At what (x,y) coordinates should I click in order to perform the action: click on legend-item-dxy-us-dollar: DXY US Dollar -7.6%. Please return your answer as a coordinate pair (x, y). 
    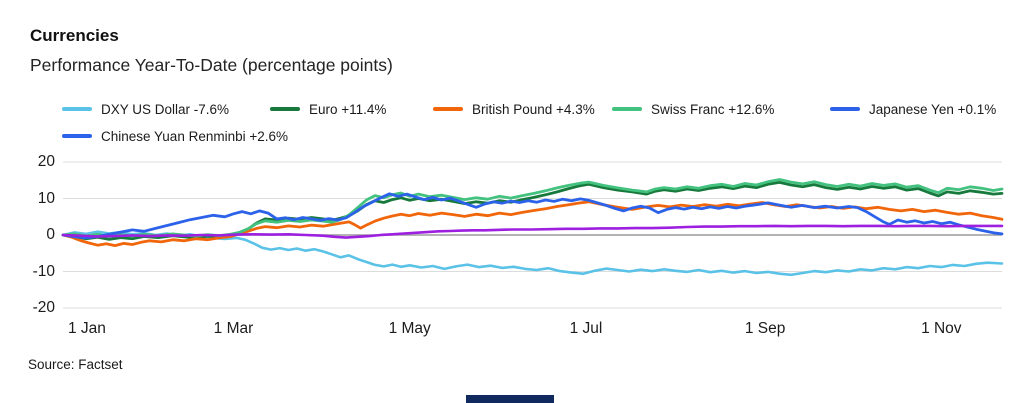
    Looking at the image, I should click on (145, 109).